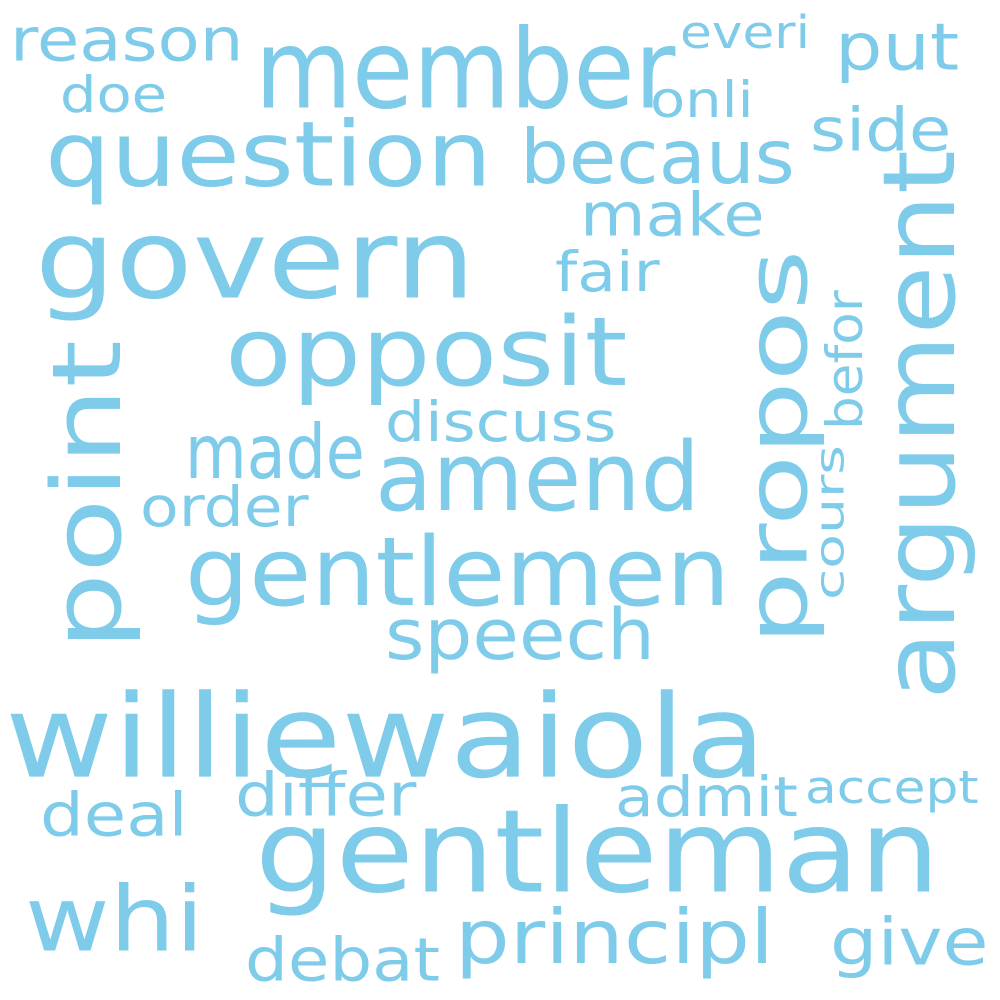 Image resolution: width=1000 pixels, height=1000 pixels. I want to click on word-made: made, so click(275, 452).